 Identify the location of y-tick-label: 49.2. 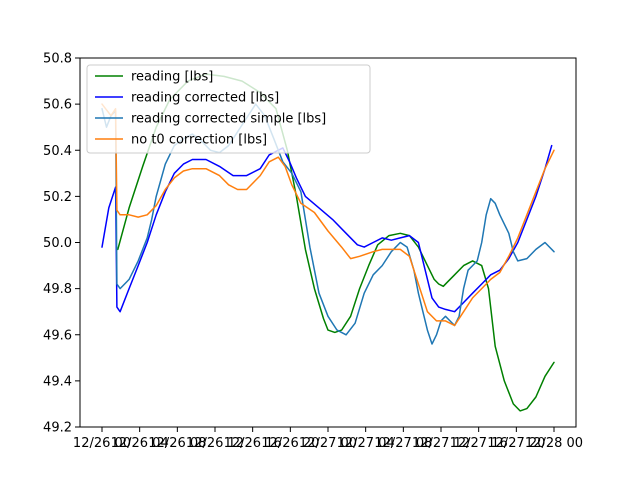
(57, 428).